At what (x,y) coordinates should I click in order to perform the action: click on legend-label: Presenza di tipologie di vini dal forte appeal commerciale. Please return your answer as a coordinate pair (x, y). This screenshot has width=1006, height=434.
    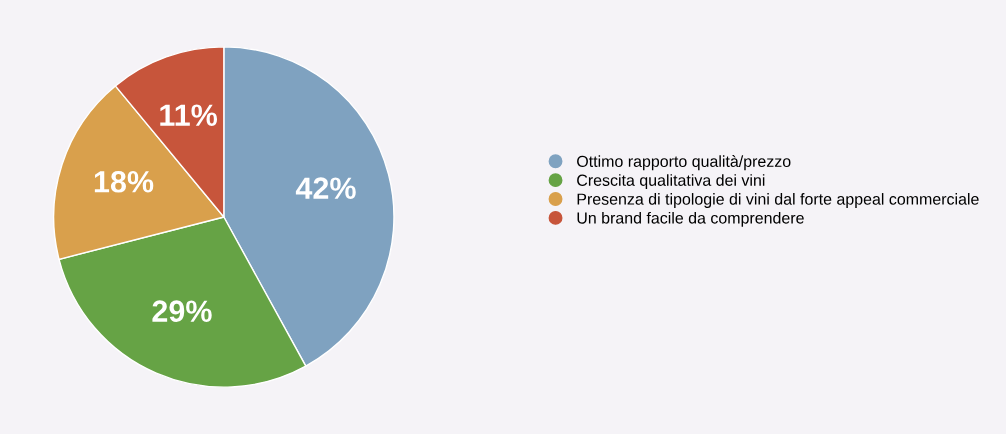
    Looking at the image, I should click on (778, 200).